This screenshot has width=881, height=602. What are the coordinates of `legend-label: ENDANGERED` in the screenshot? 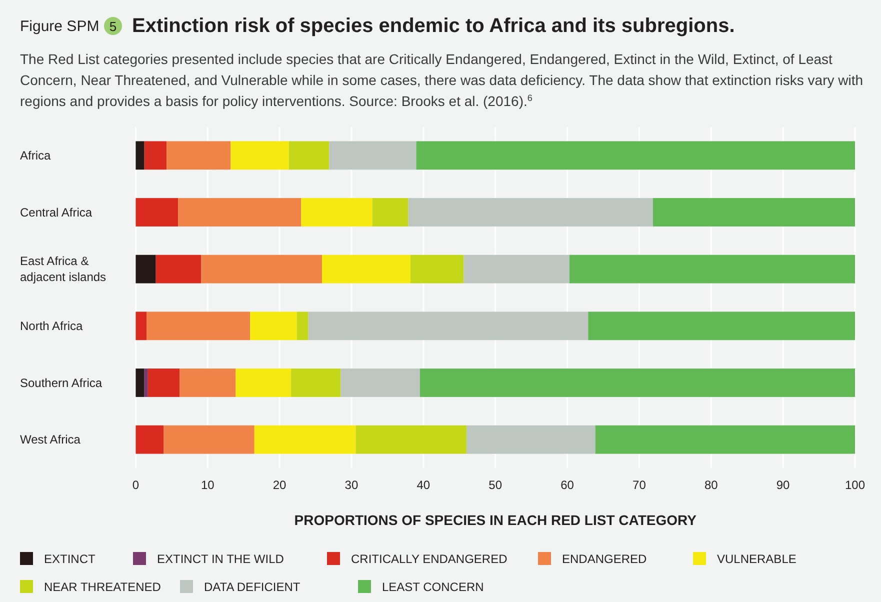 It's located at (605, 559).